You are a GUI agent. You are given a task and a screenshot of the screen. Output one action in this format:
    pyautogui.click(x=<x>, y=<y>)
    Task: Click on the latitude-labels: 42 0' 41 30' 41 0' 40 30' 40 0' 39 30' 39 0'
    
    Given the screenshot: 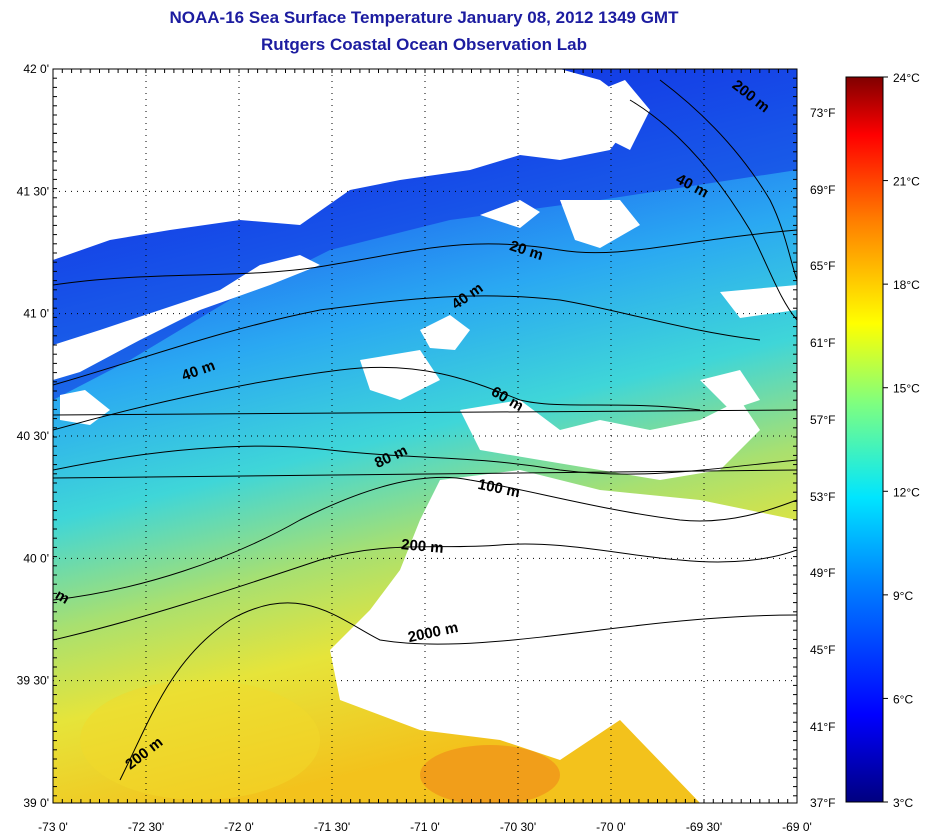 What is the action you would take?
    pyautogui.click(x=33, y=436)
    